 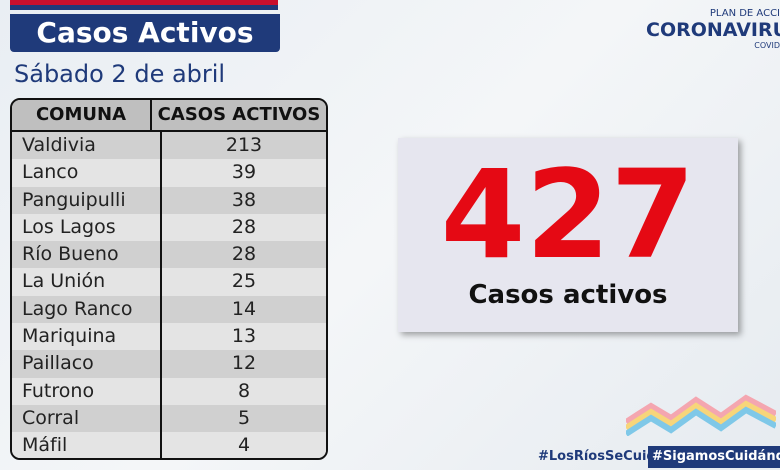 What do you see at coordinates (767, 45) in the screenshot?
I see `logo-sub: COVID` at bounding box center [767, 45].